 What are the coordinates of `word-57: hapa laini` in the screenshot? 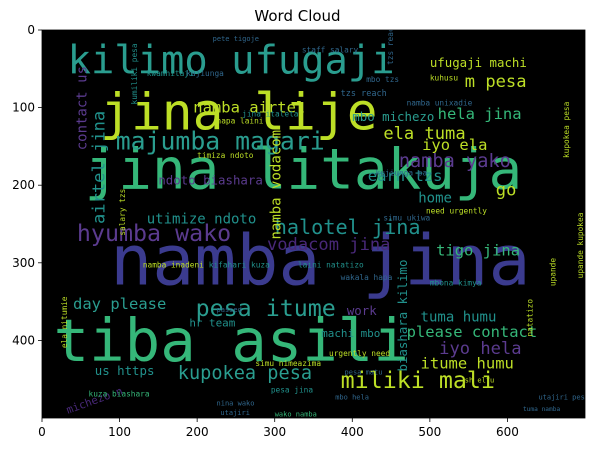 It's located at (240, 120).